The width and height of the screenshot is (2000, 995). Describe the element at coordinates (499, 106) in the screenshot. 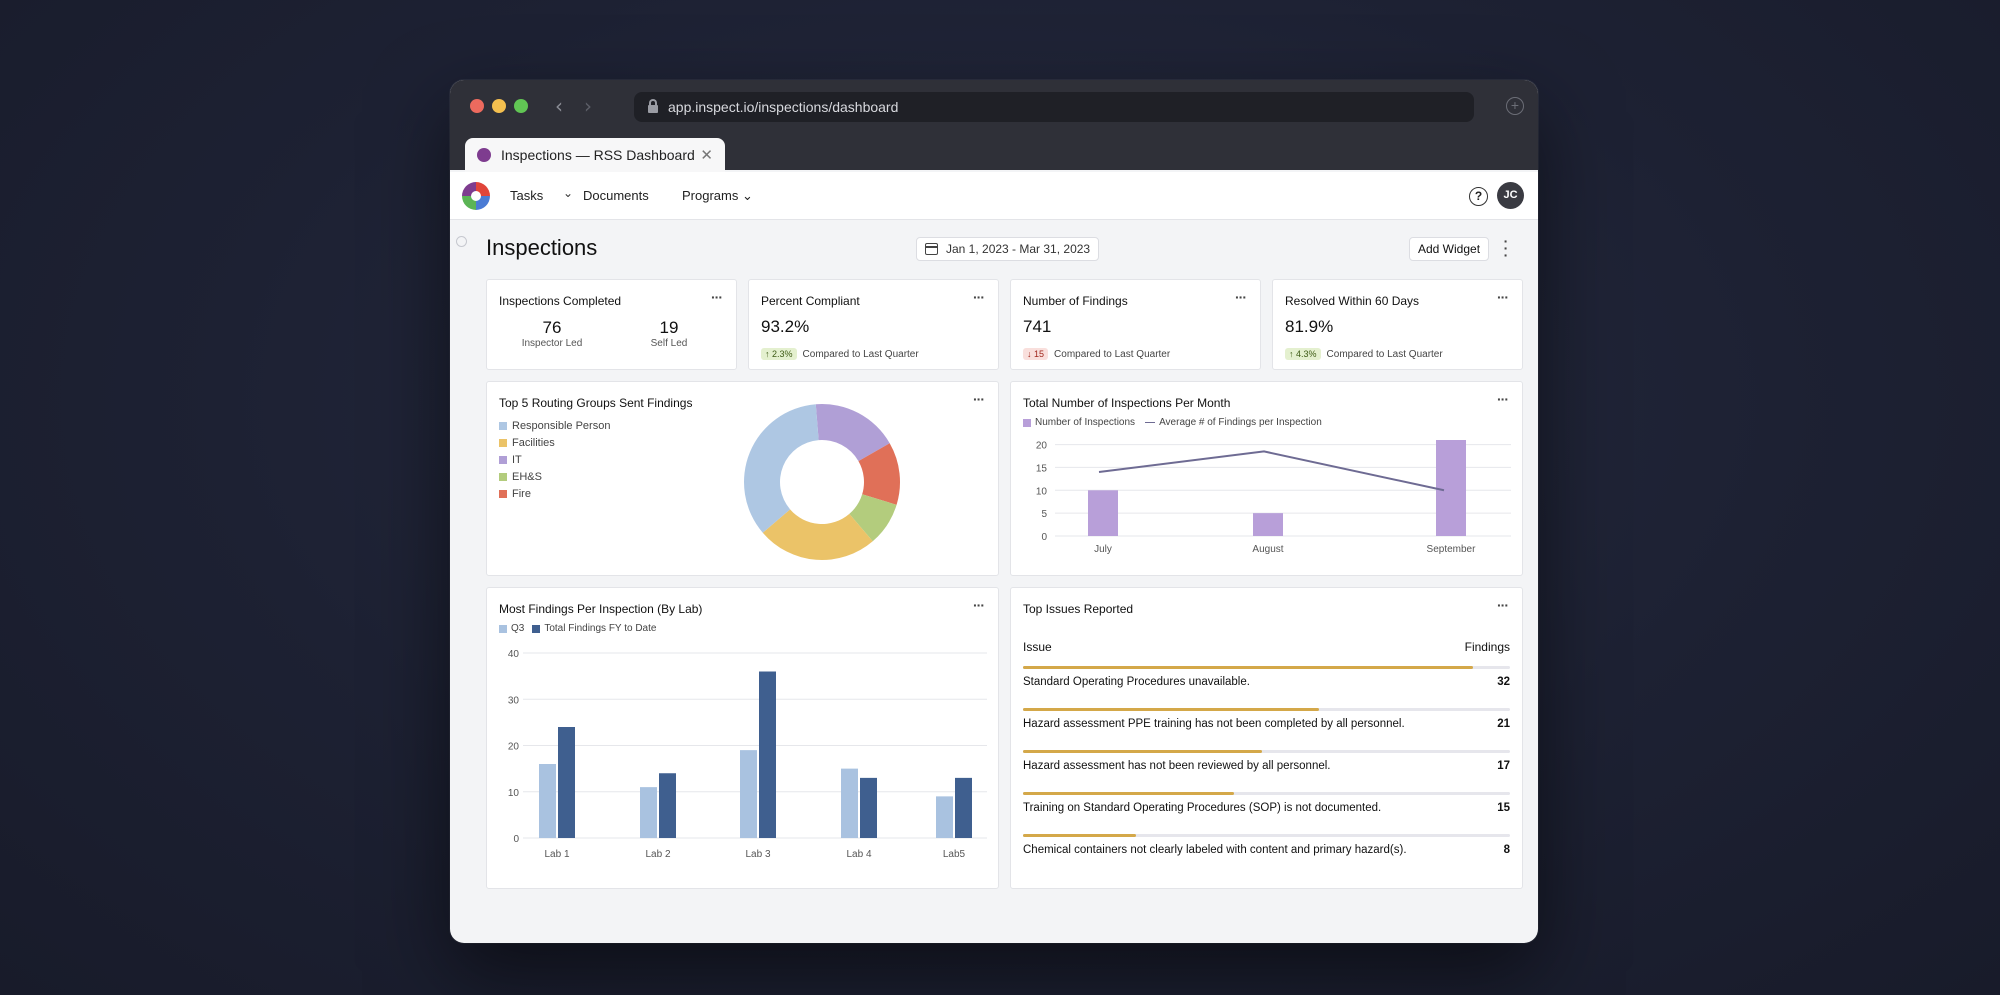

I see `minimize-window-button` at that location.